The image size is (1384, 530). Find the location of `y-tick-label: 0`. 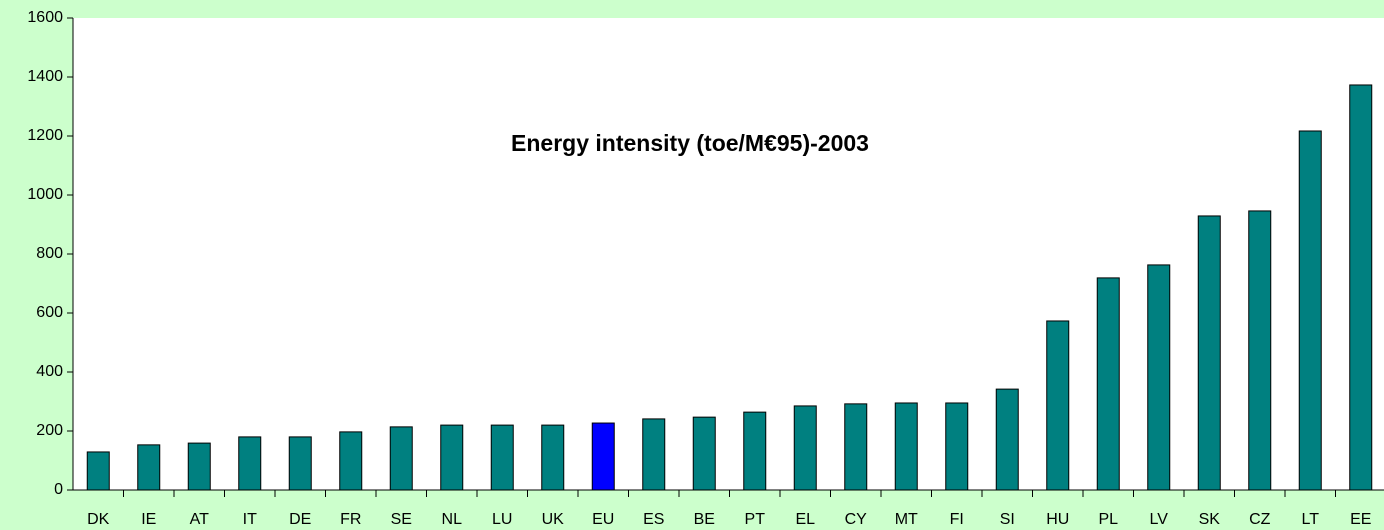

y-tick-label: 0 is located at coordinates (58, 489).